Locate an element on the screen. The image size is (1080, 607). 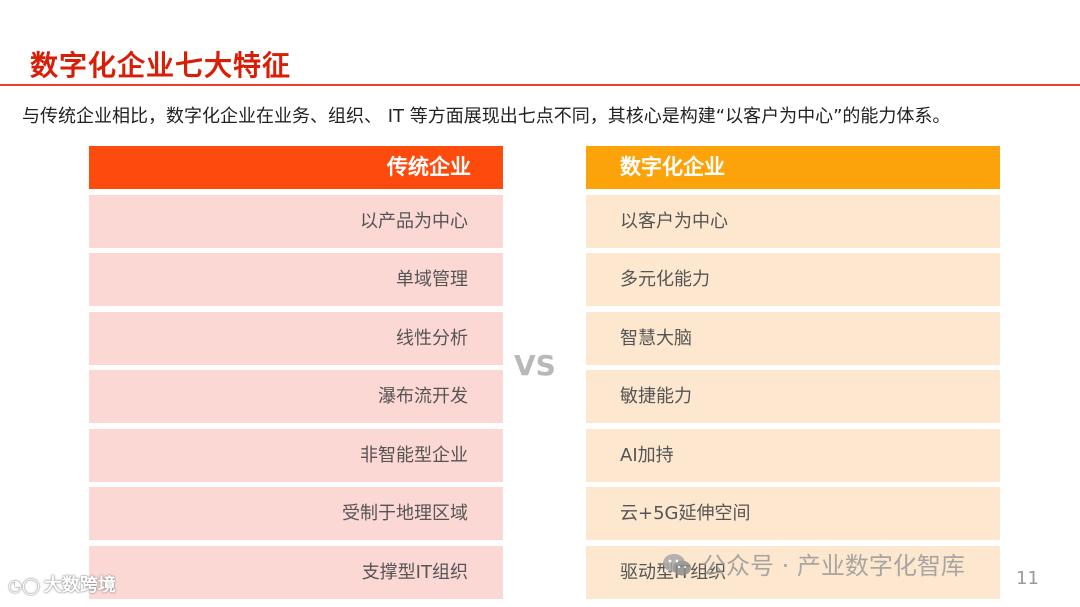
watermark-left: ◔◯ 大数跨境 is located at coordinates (62, 584).